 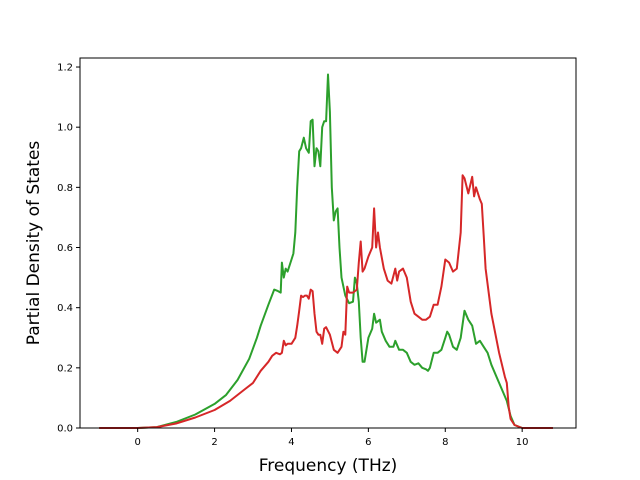 What do you see at coordinates (65, 429) in the screenshot?
I see `y-tick-label: 0.0` at bounding box center [65, 429].